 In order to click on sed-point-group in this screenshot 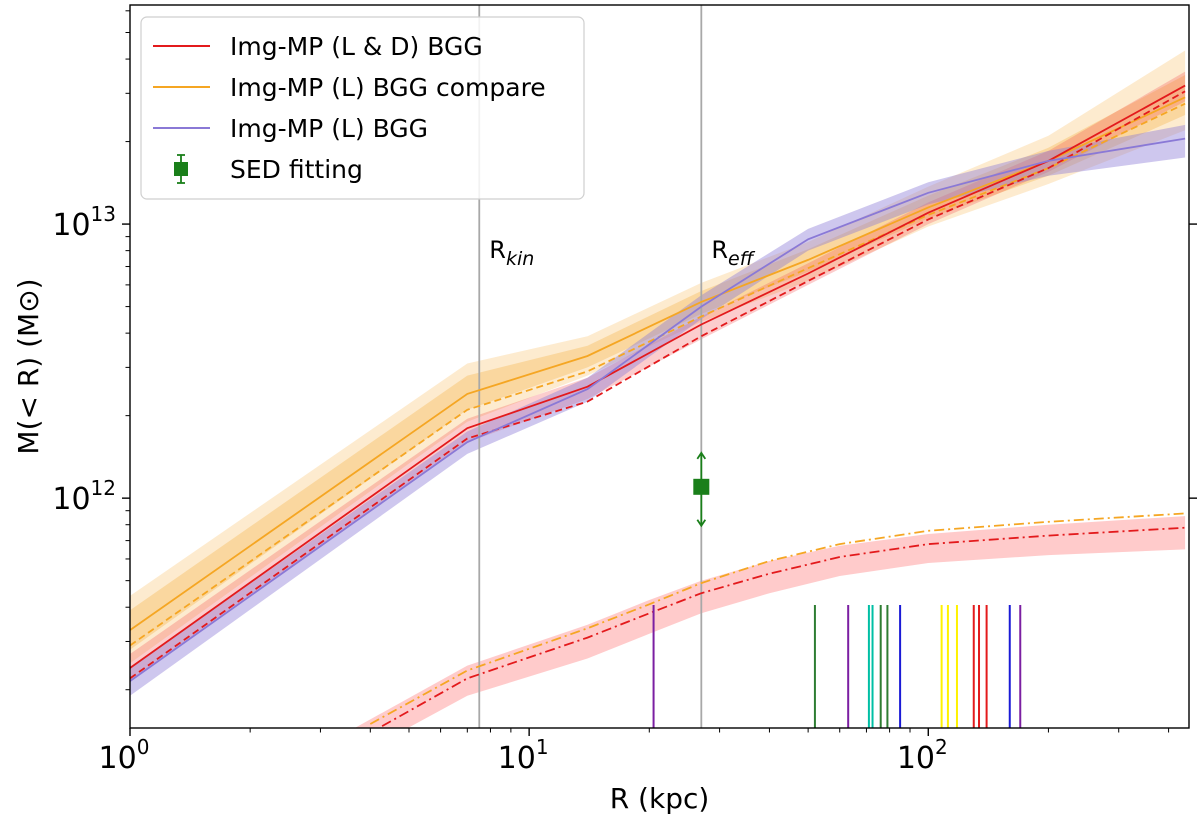, I will do `click(701, 489)`.